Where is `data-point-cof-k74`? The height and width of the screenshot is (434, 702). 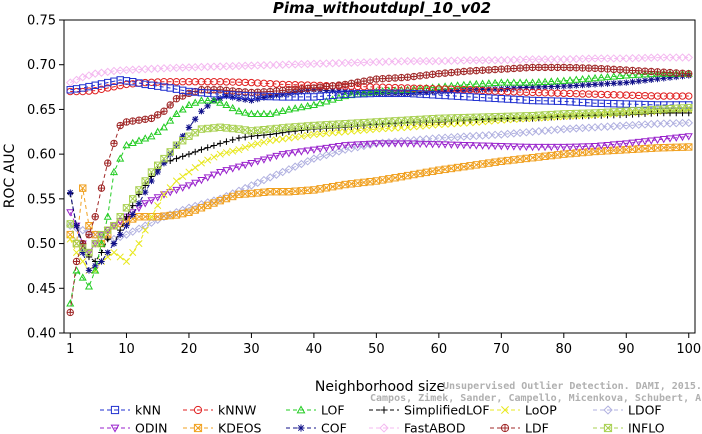
data-point-cof-k74 is located at coordinates (526, 87).